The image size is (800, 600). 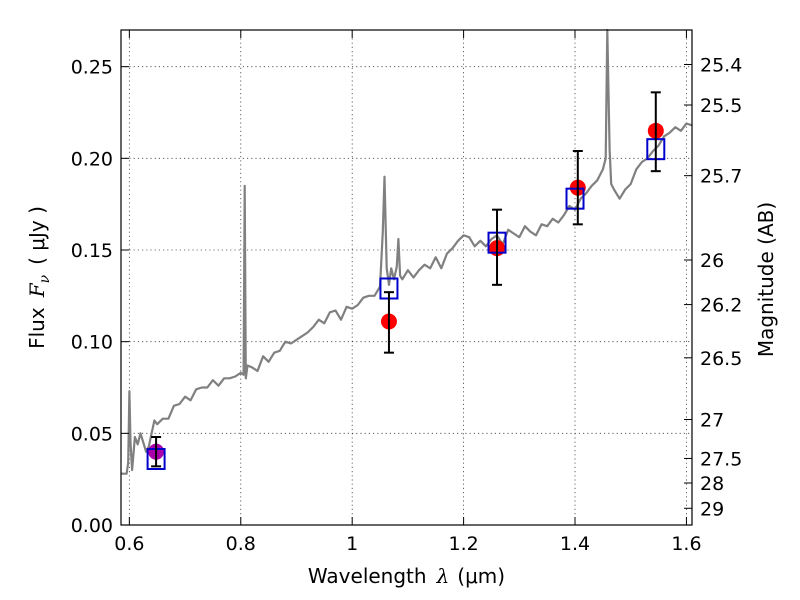 What do you see at coordinates (712, 421) in the screenshot?
I see `y2-tick-label: 27` at bounding box center [712, 421].